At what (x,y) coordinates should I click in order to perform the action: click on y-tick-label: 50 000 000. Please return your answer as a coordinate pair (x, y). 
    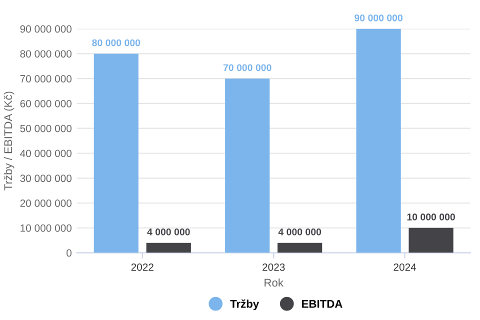
    Looking at the image, I should click on (46, 128).